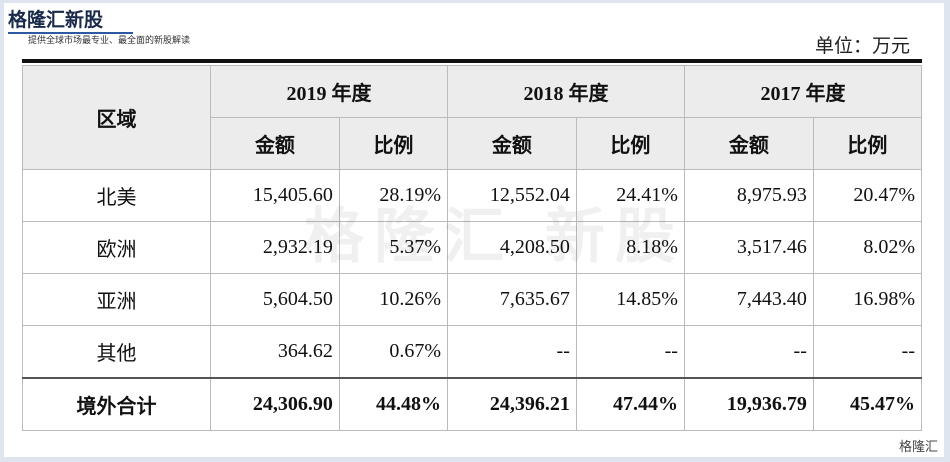 This screenshot has width=950, height=462. What do you see at coordinates (275, 352) in the screenshot?
I see `value-cell: 364.62` at bounding box center [275, 352].